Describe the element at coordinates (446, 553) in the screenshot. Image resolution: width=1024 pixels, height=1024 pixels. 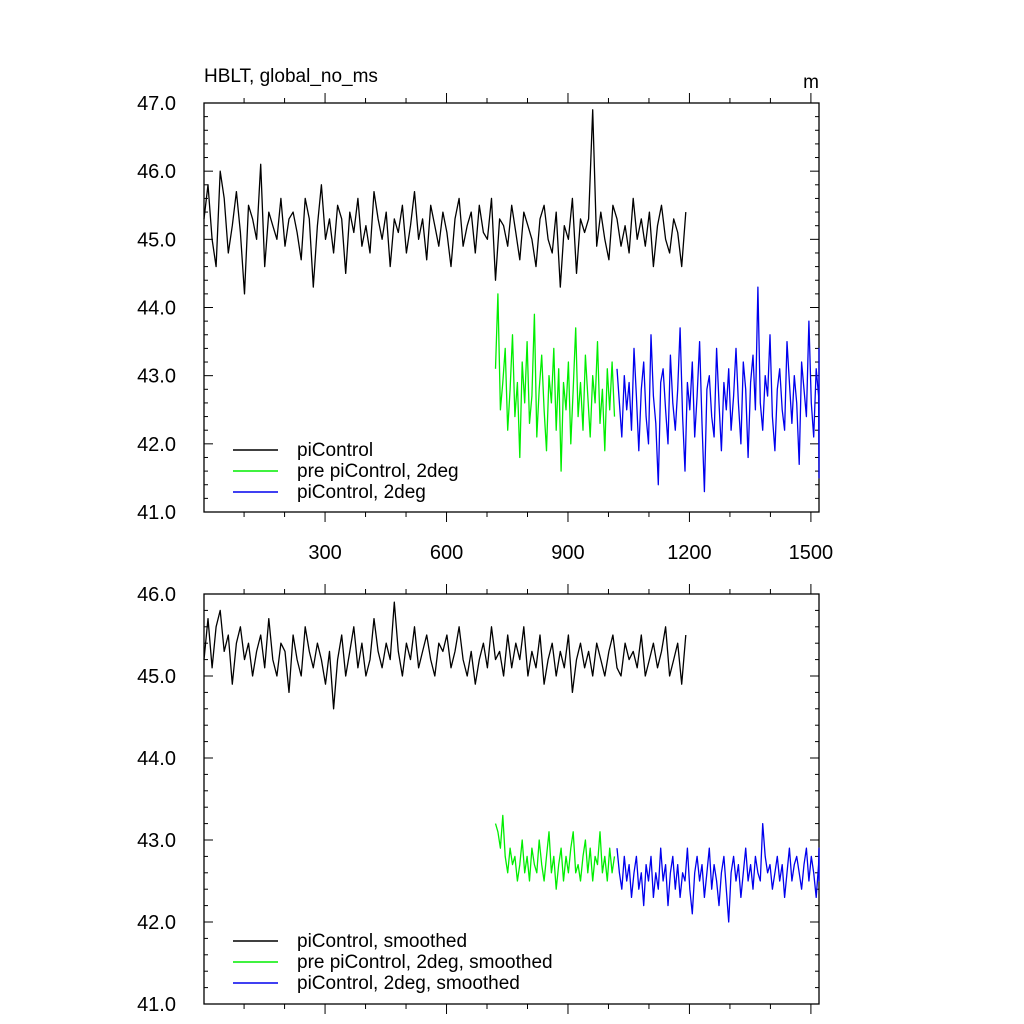
I see `x-tick-label: 600` at that location.